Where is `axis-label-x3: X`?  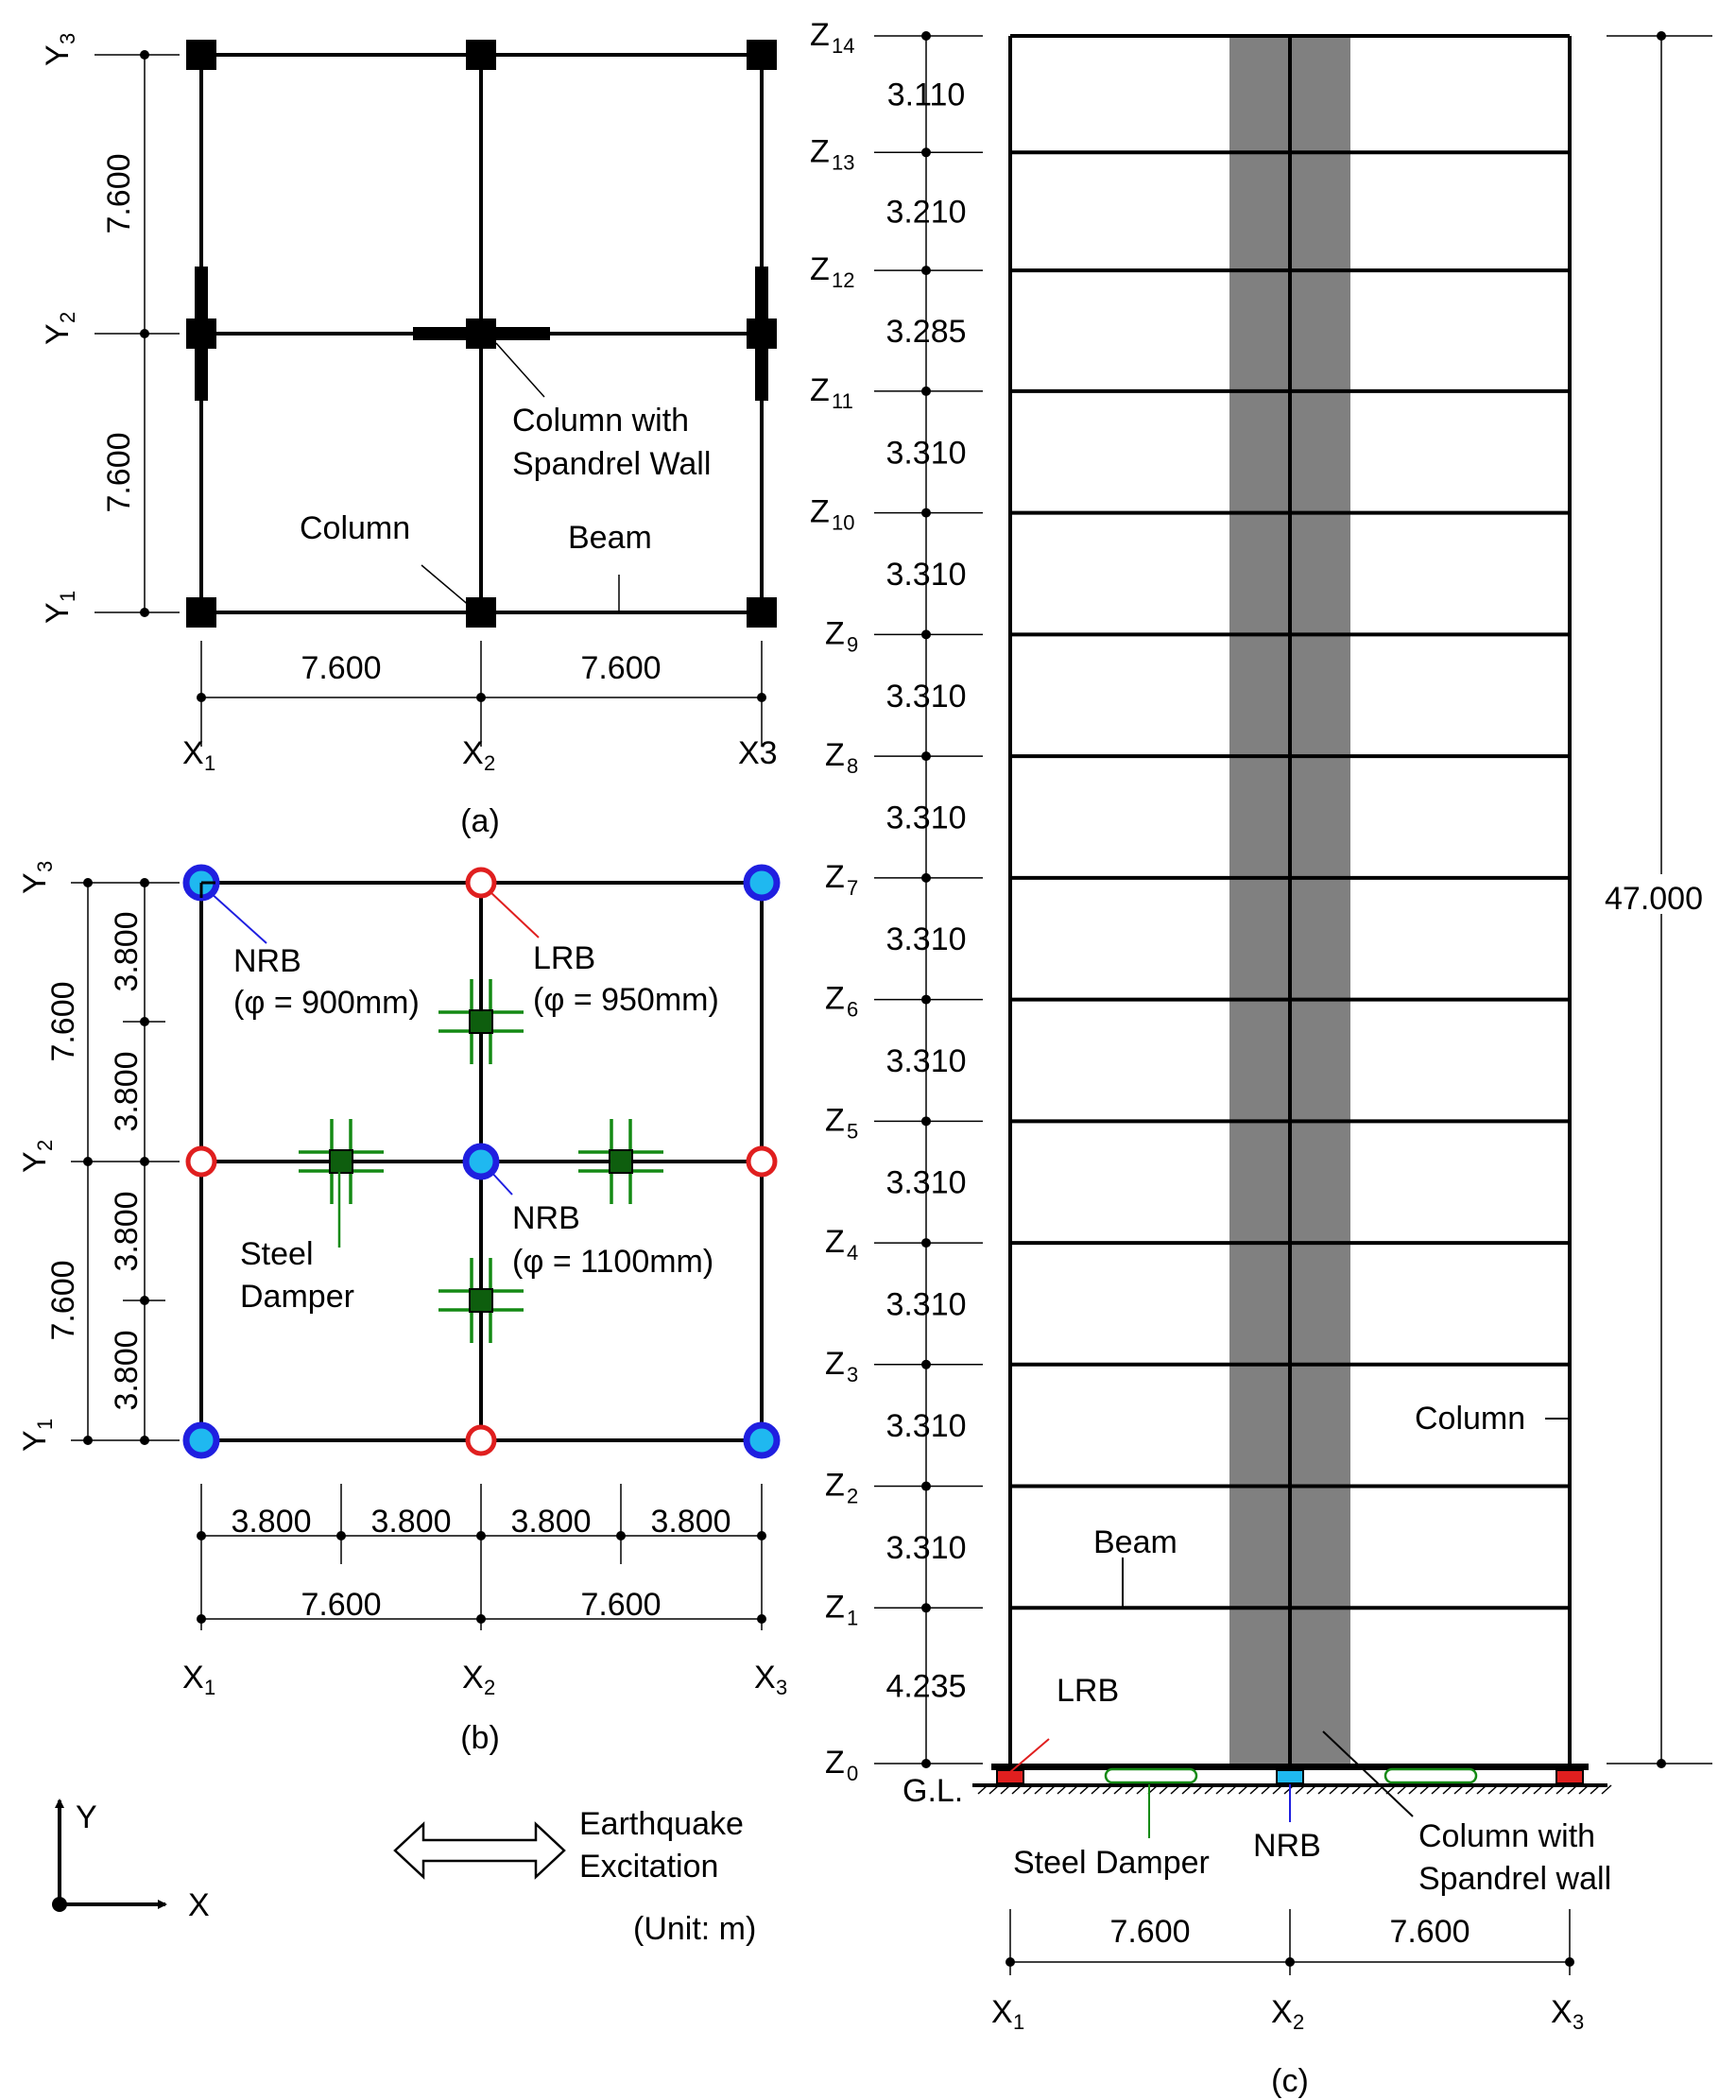
axis-label-x3: X is located at coordinates (765, 1678).